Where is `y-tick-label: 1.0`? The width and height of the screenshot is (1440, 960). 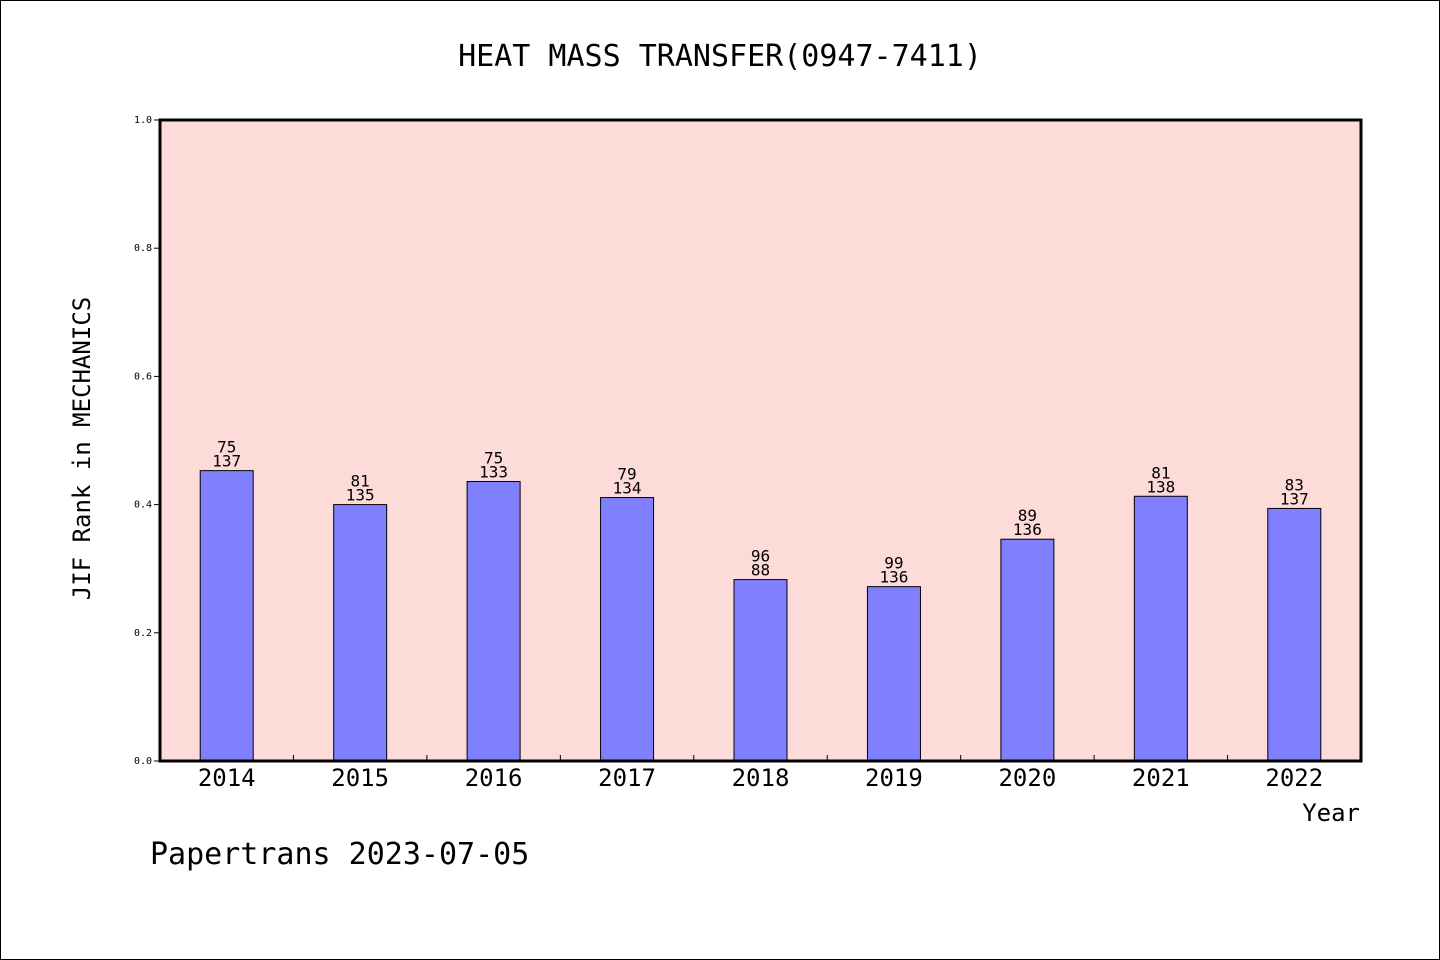 y-tick-label: 1.0 is located at coordinates (143, 120).